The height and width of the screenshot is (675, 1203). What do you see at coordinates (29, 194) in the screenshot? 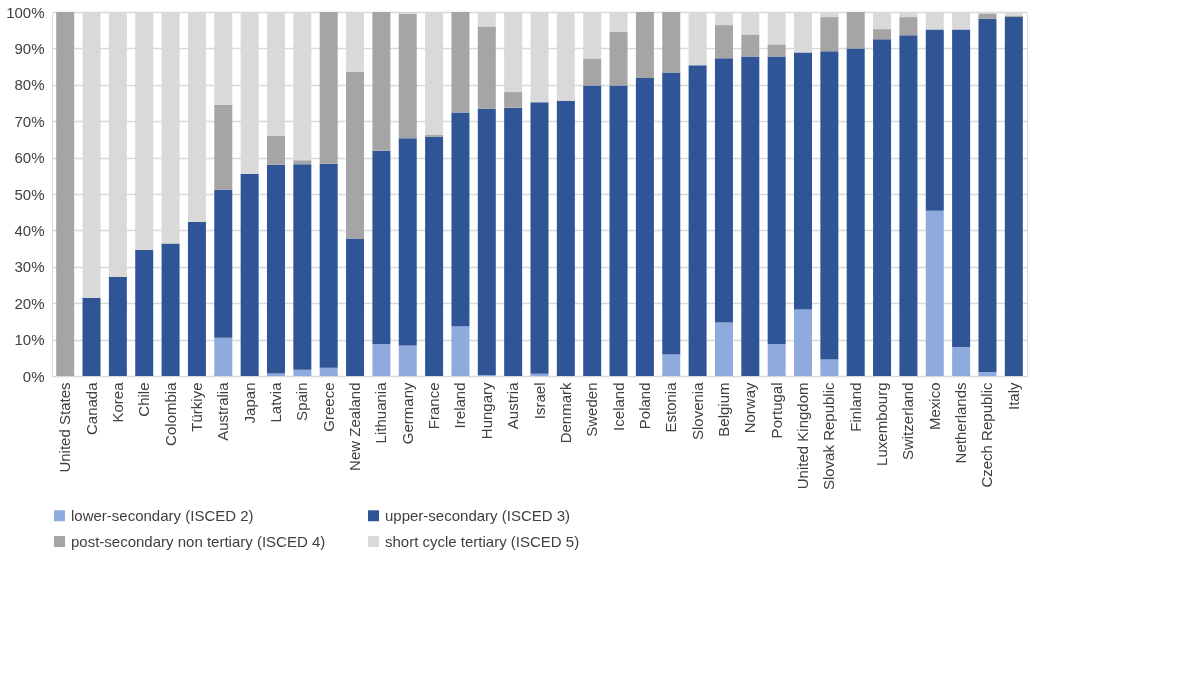
I see `y-tick-label: 50%` at bounding box center [29, 194].